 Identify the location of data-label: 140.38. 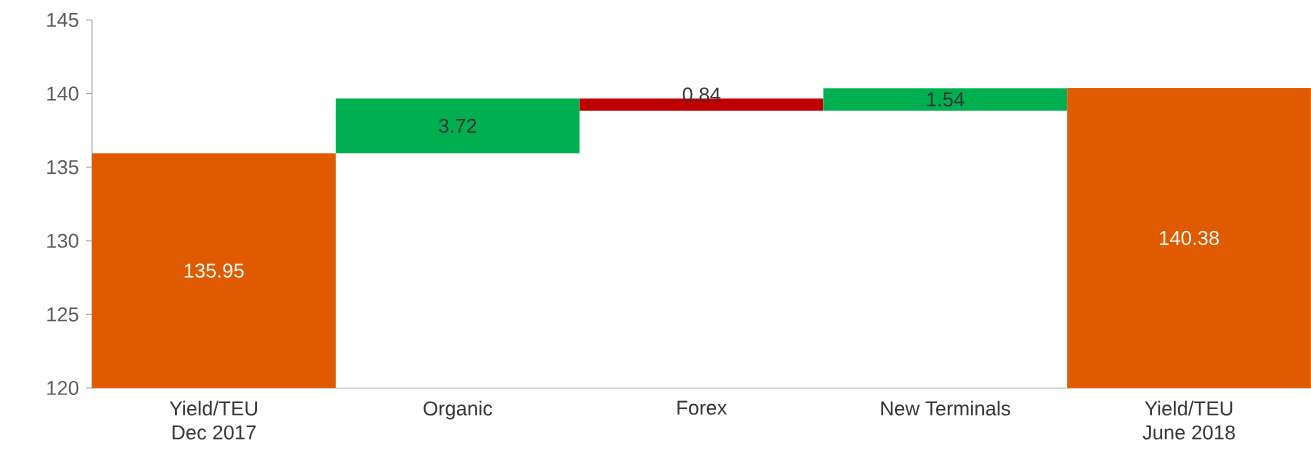
(1189, 238).